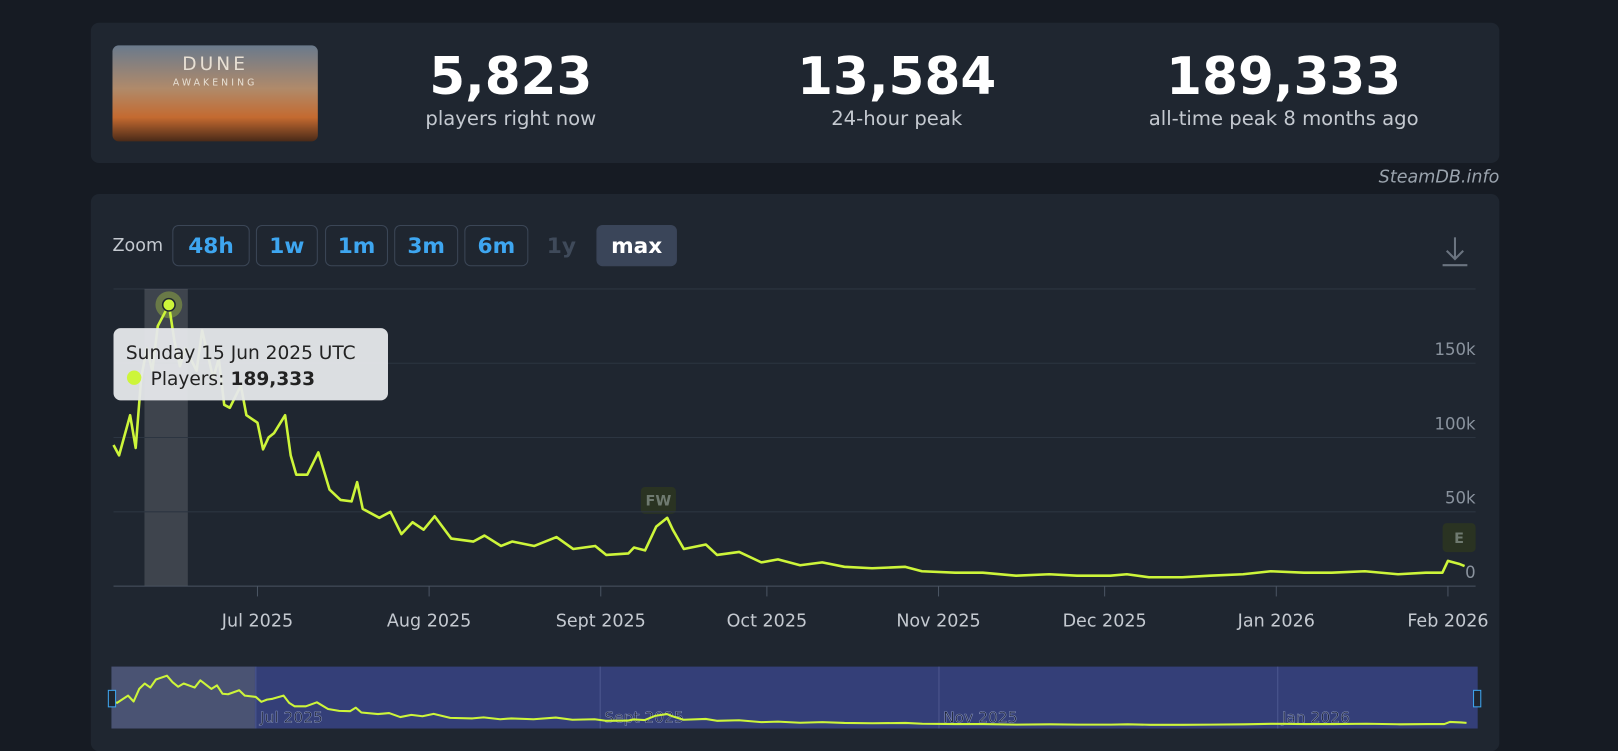 The height and width of the screenshot is (751, 1618). I want to click on zoom-label: Zoom, so click(138, 245).